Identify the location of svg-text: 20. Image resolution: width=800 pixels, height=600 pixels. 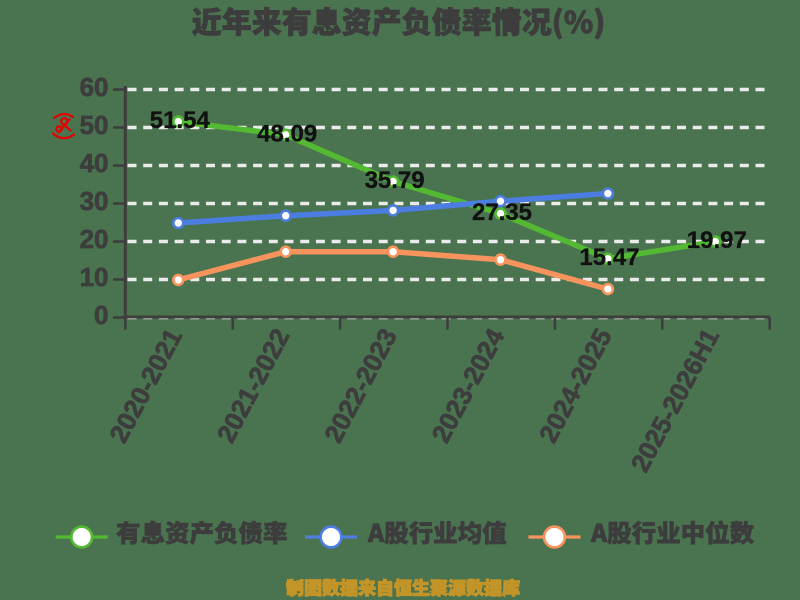
(94, 239).